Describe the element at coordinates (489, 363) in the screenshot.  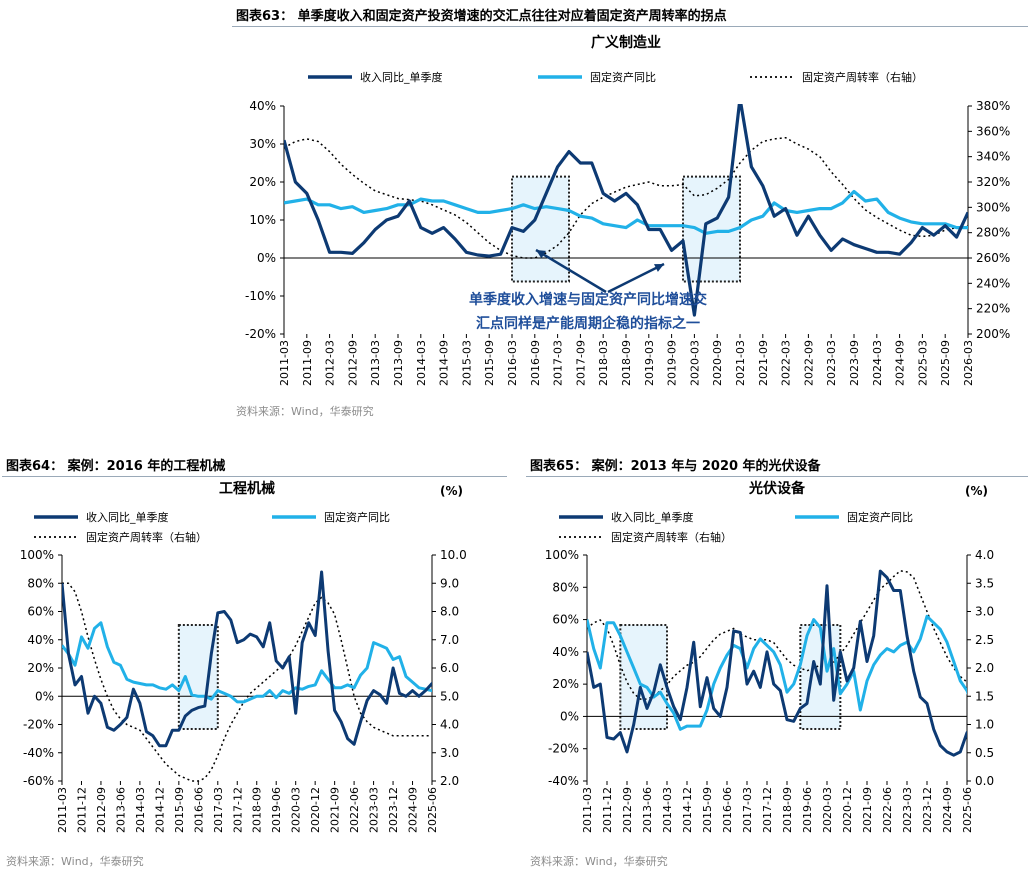
I see `x-tick-label: 2015-09` at that location.